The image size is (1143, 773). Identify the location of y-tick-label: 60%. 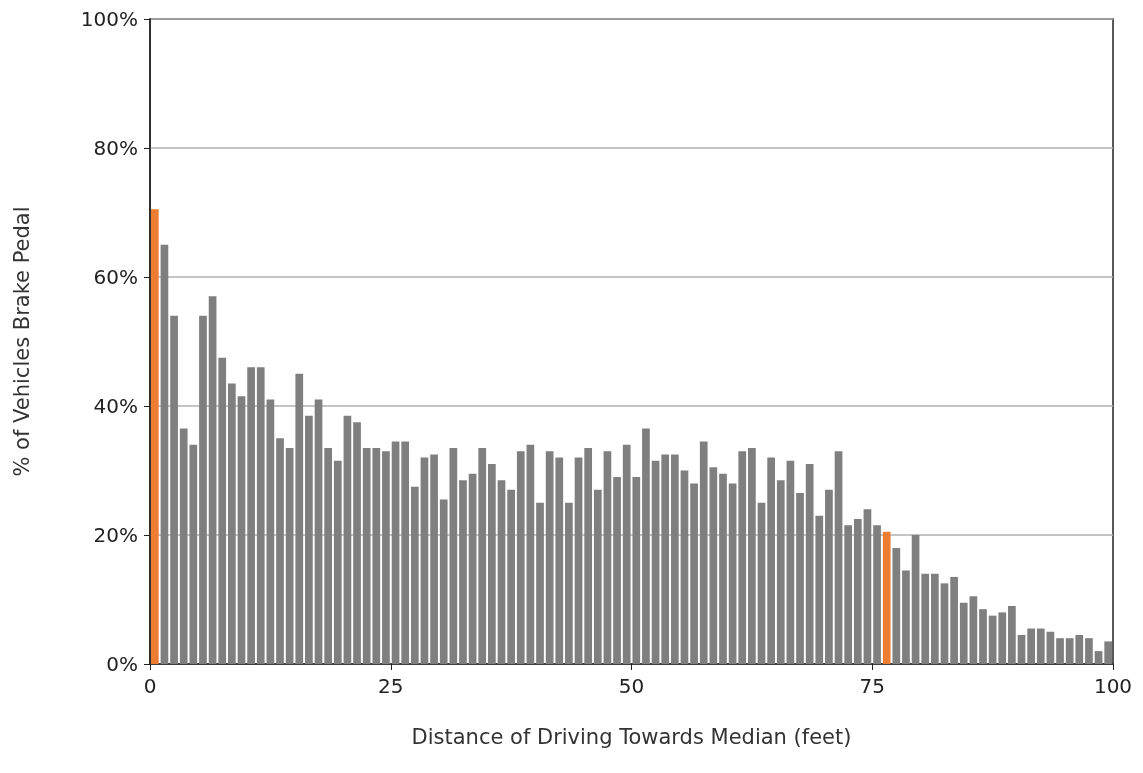
(115, 277).